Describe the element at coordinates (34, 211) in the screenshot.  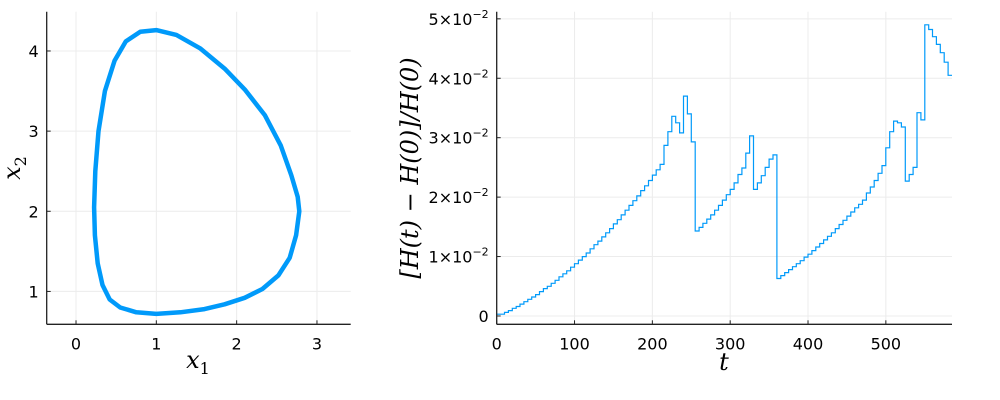
I see `y-tick-label: 2` at that location.